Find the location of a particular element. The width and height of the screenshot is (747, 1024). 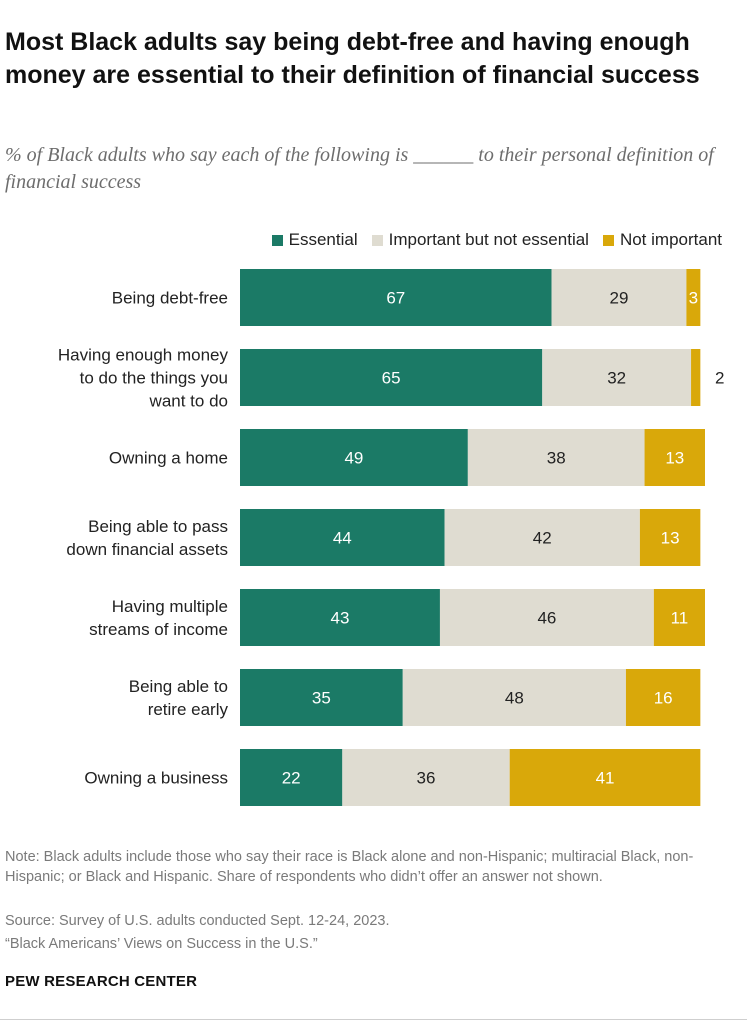

data-label-essential: 44 is located at coordinates (342, 538).